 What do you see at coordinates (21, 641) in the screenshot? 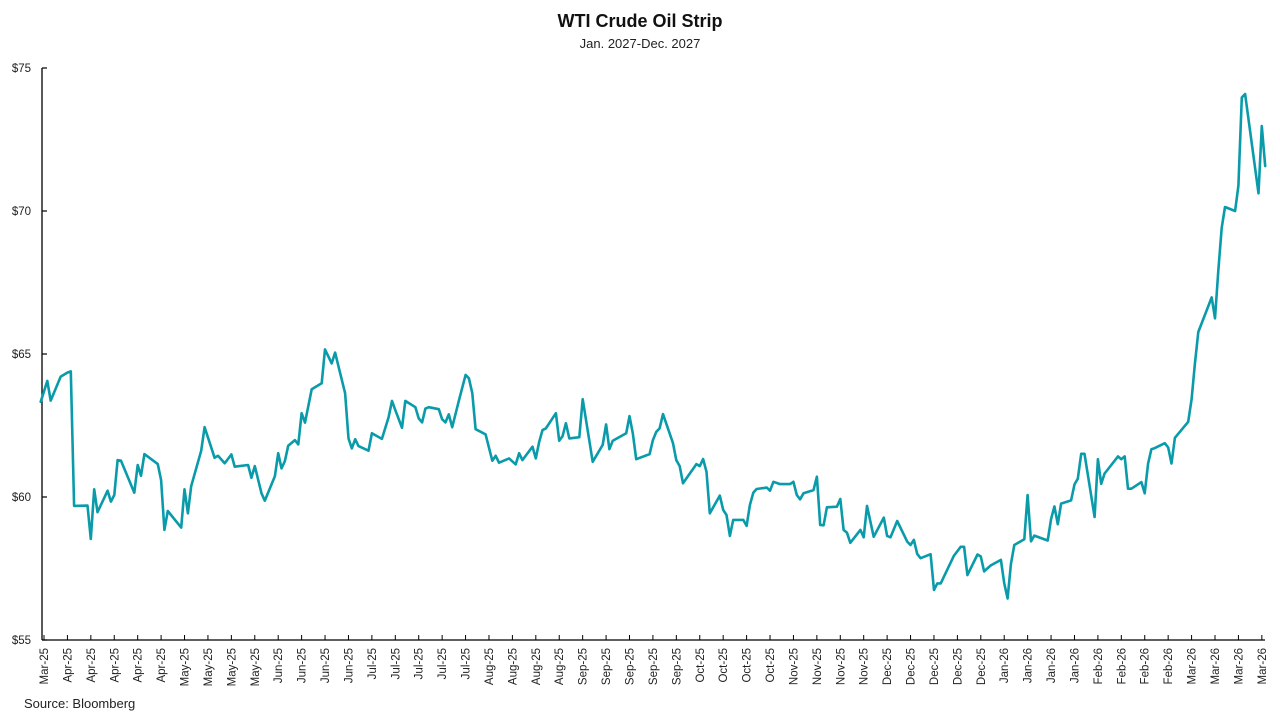
I see `y-tick-label: $55` at bounding box center [21, 641].